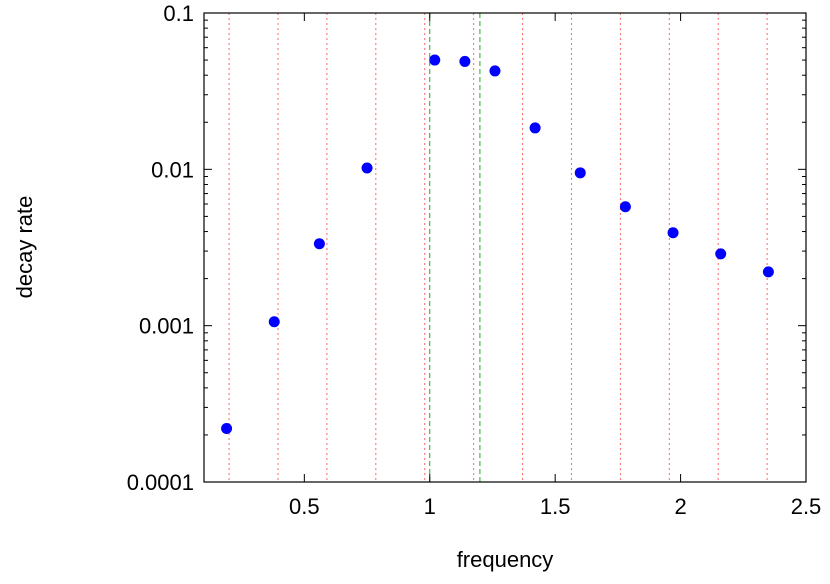  Describe the element at coordinates (166, 326) in the screenshot. I see `y-tick-label: 0.001` at that location.